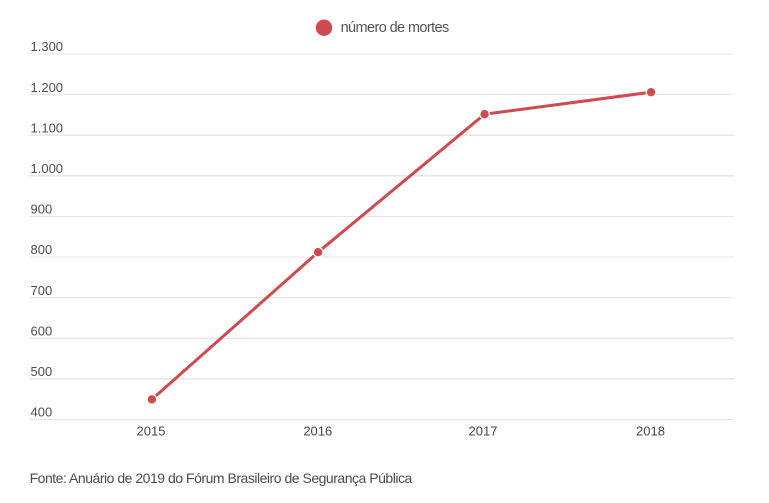 The height and width of the screenshot is (503, 769). What do you see at coordinates (42, 249) in the screenshot?
I see `svg-text: 800` at bounding box center [42, 249].